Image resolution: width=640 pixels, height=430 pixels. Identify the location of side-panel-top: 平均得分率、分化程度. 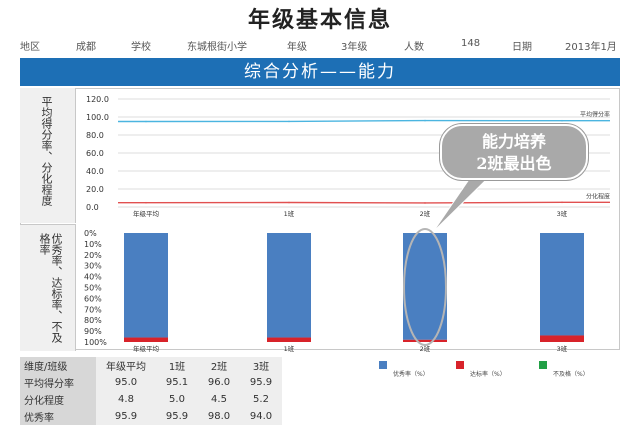
(48, 155).